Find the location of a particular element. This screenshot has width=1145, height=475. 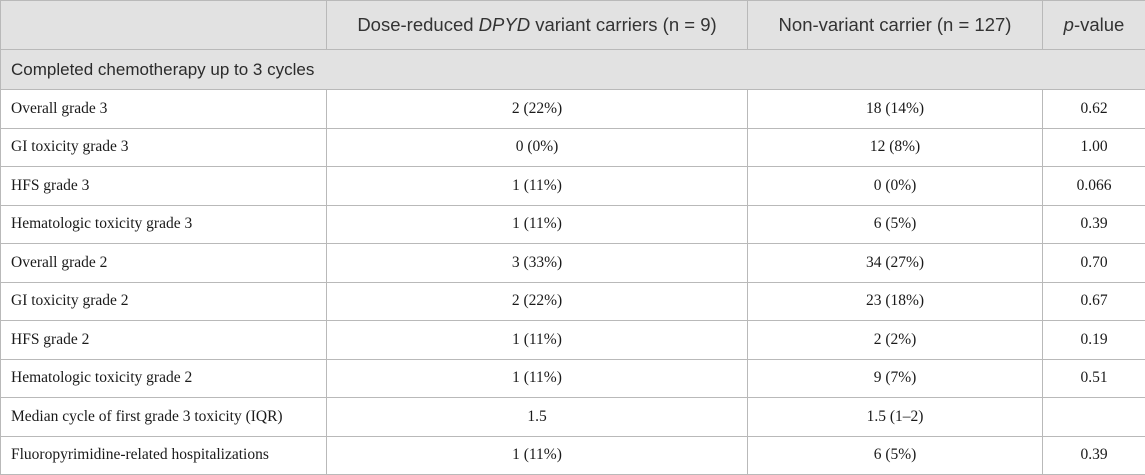

p-value: 0.70 is located at coordinates (1094, 263).